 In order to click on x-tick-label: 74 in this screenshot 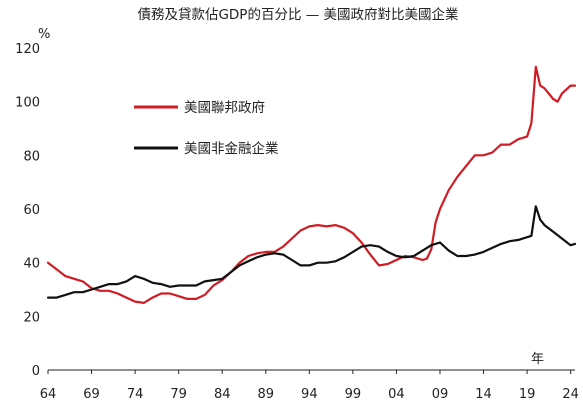, I will do `click(135, 393)`.